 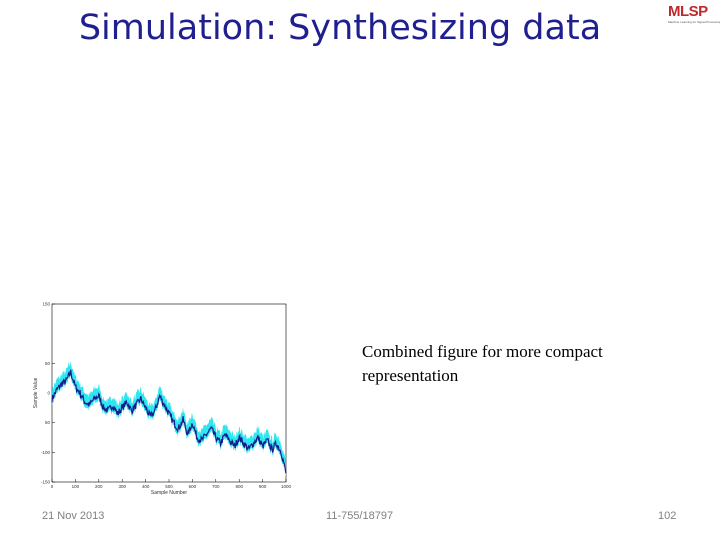 I want to click on y-axis-ticks: 150 50 0 50 -100 -150, so click(x=48, y=393).